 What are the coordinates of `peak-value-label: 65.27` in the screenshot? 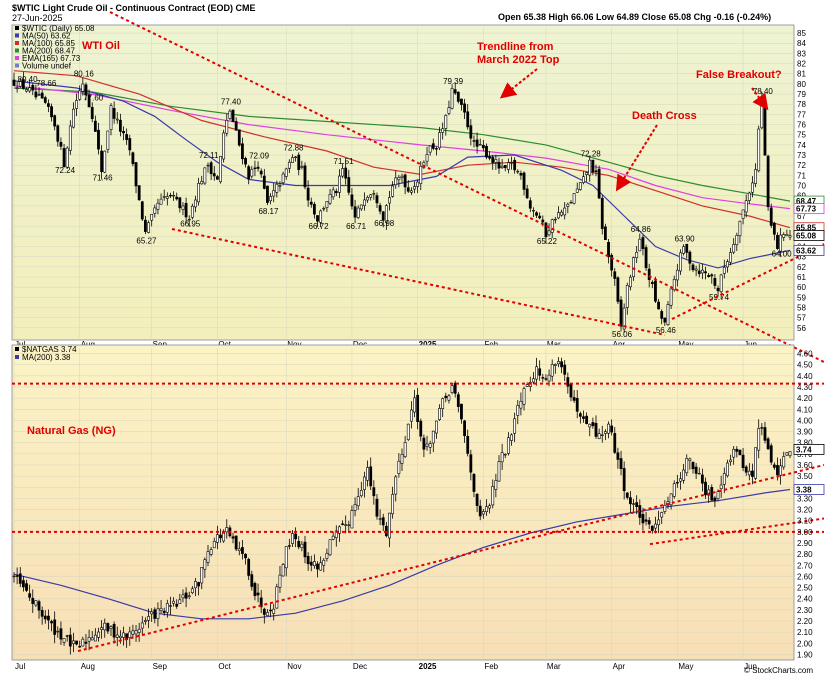 It's located at (146, 241).